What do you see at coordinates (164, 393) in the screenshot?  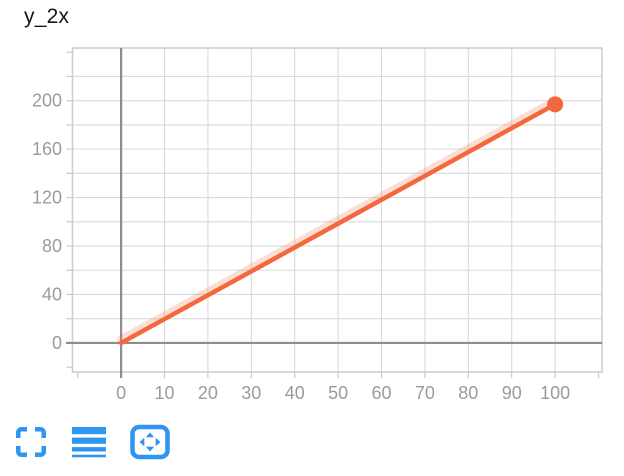 I see `x-tick-label: 10` at bounding box center [164, 393].